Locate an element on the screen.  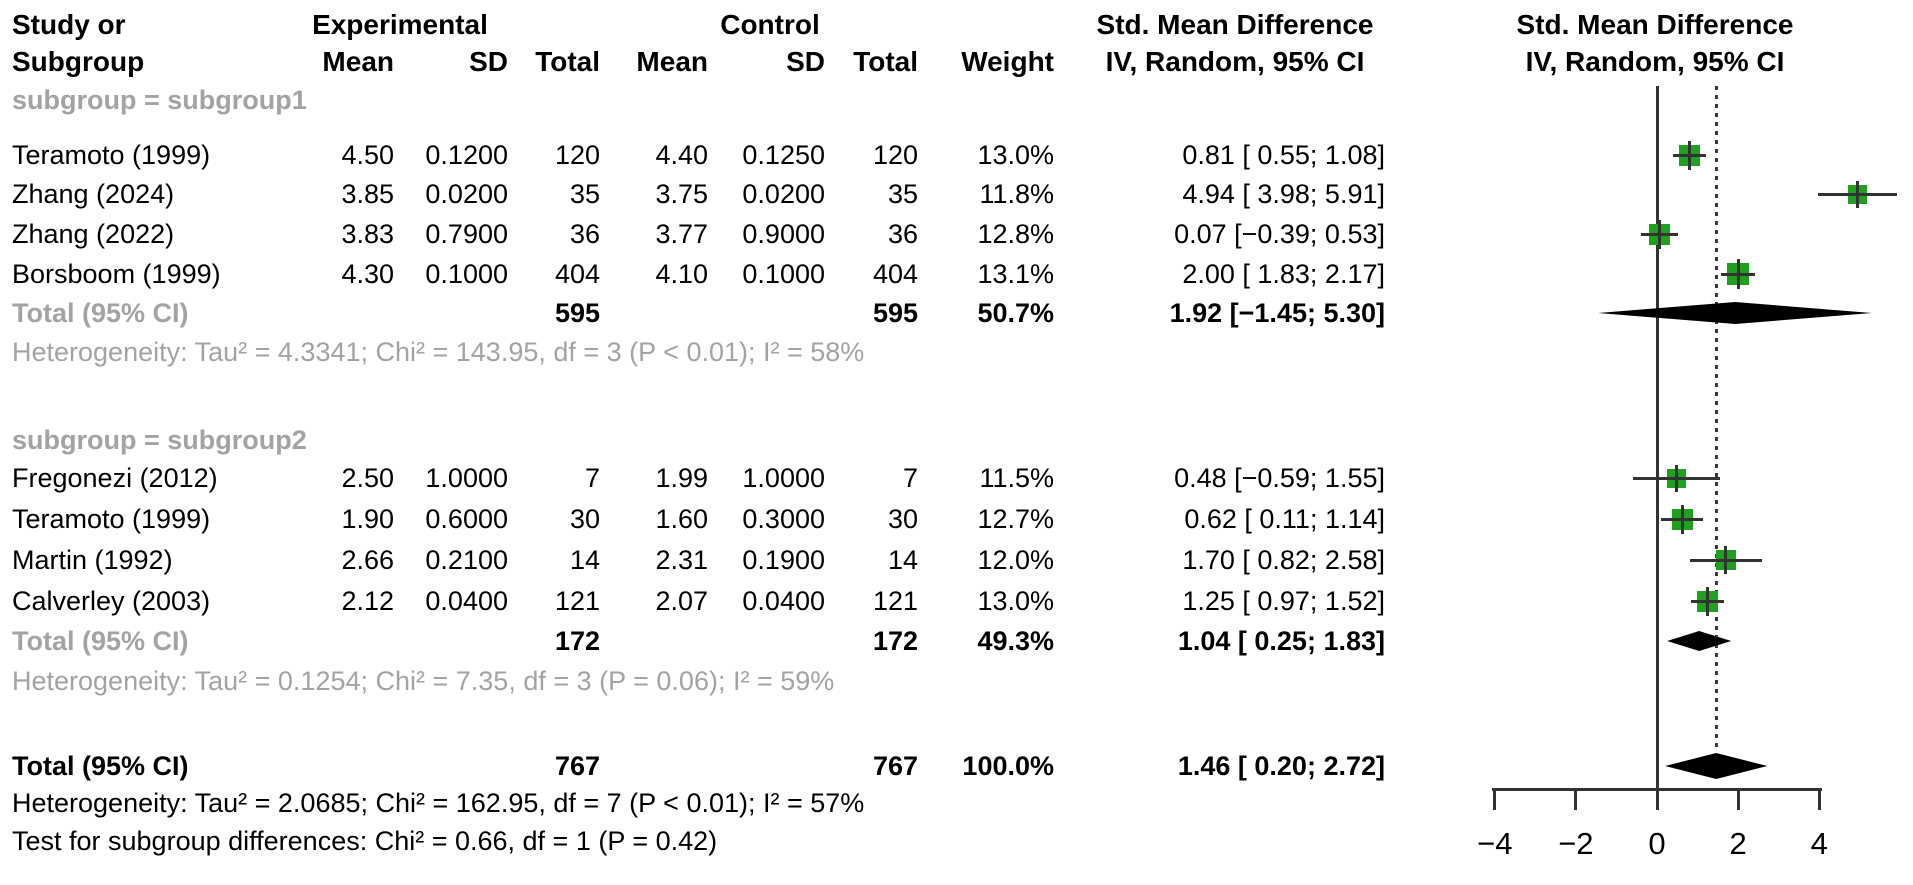
cell-exp-total: 35 is located at coordinates (584, 194).